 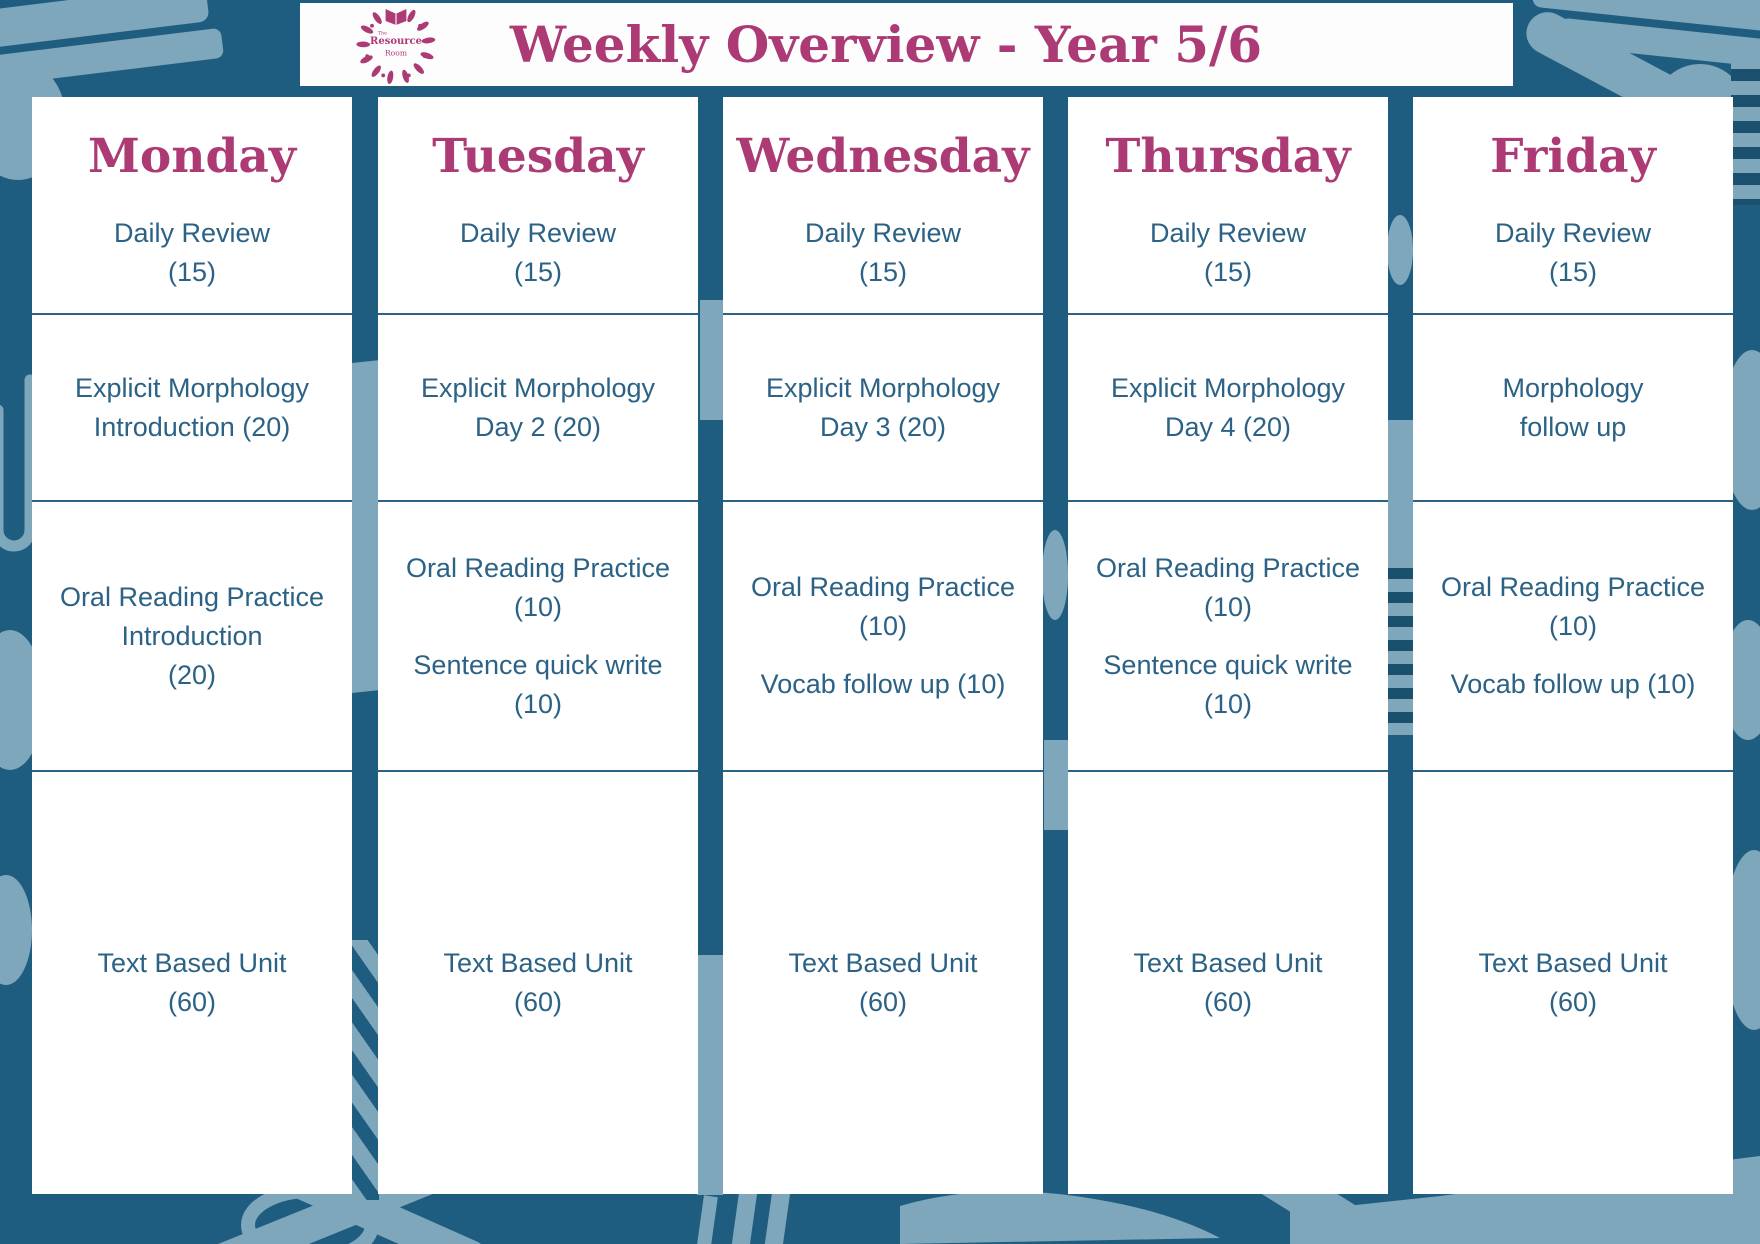 I want to click on resource-room-logo: The Resource Room, so click(x=396, y=46).